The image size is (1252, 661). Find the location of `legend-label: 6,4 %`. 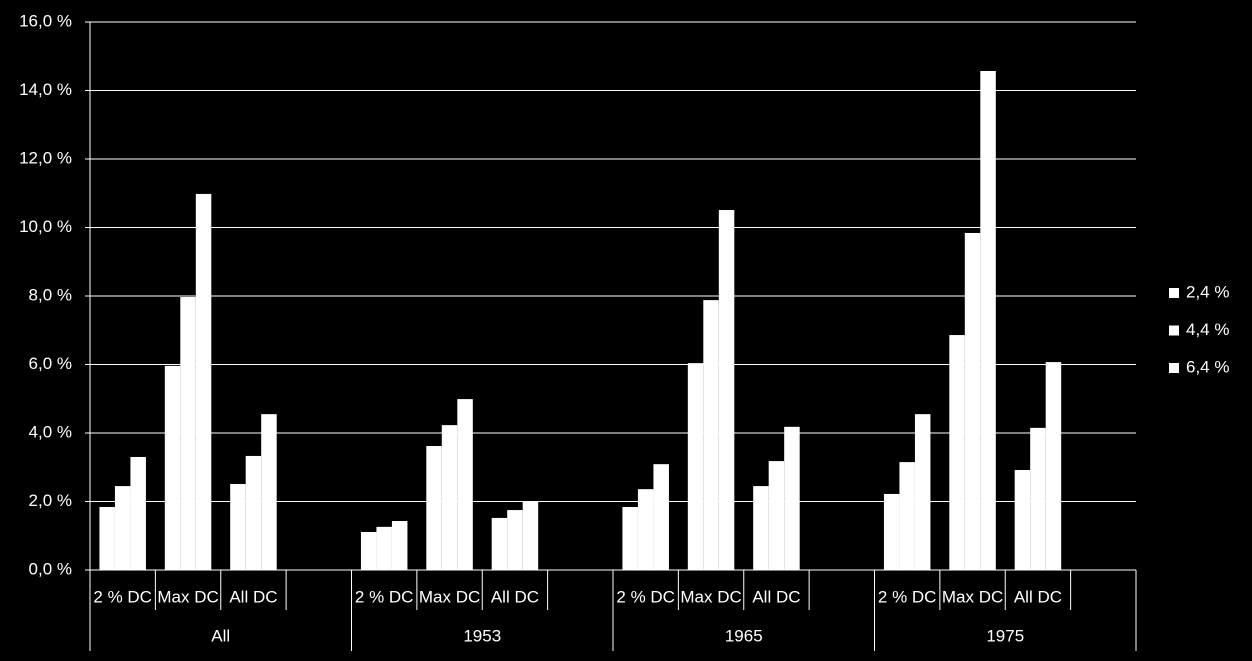

legend-label: 6,4 % is located at coordinates (1207, 366).